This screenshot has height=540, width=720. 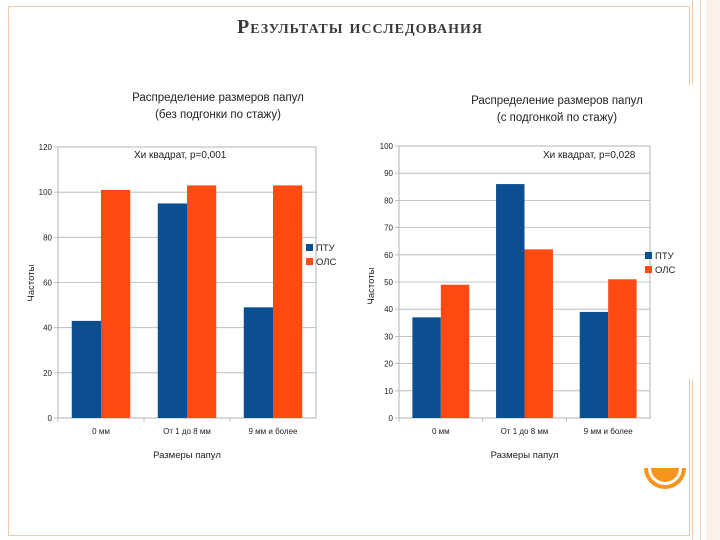 I want to click on chi-square-annotation: Хи квадрат, p=0,001, so click(x=180, y=155).